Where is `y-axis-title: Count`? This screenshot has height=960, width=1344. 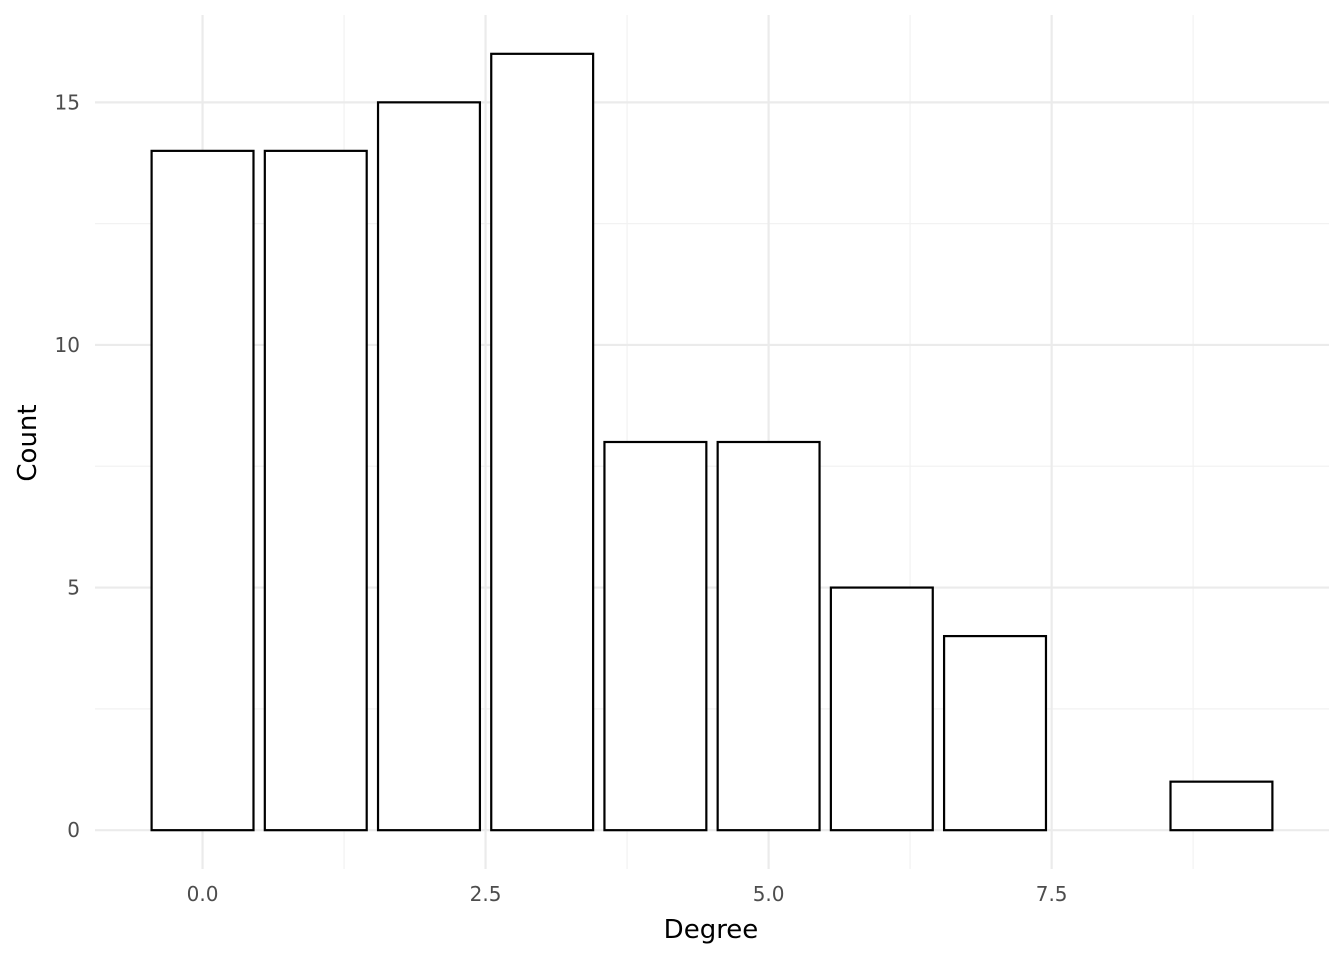 y-axis-title: Count is located at coordinates (28, 442).